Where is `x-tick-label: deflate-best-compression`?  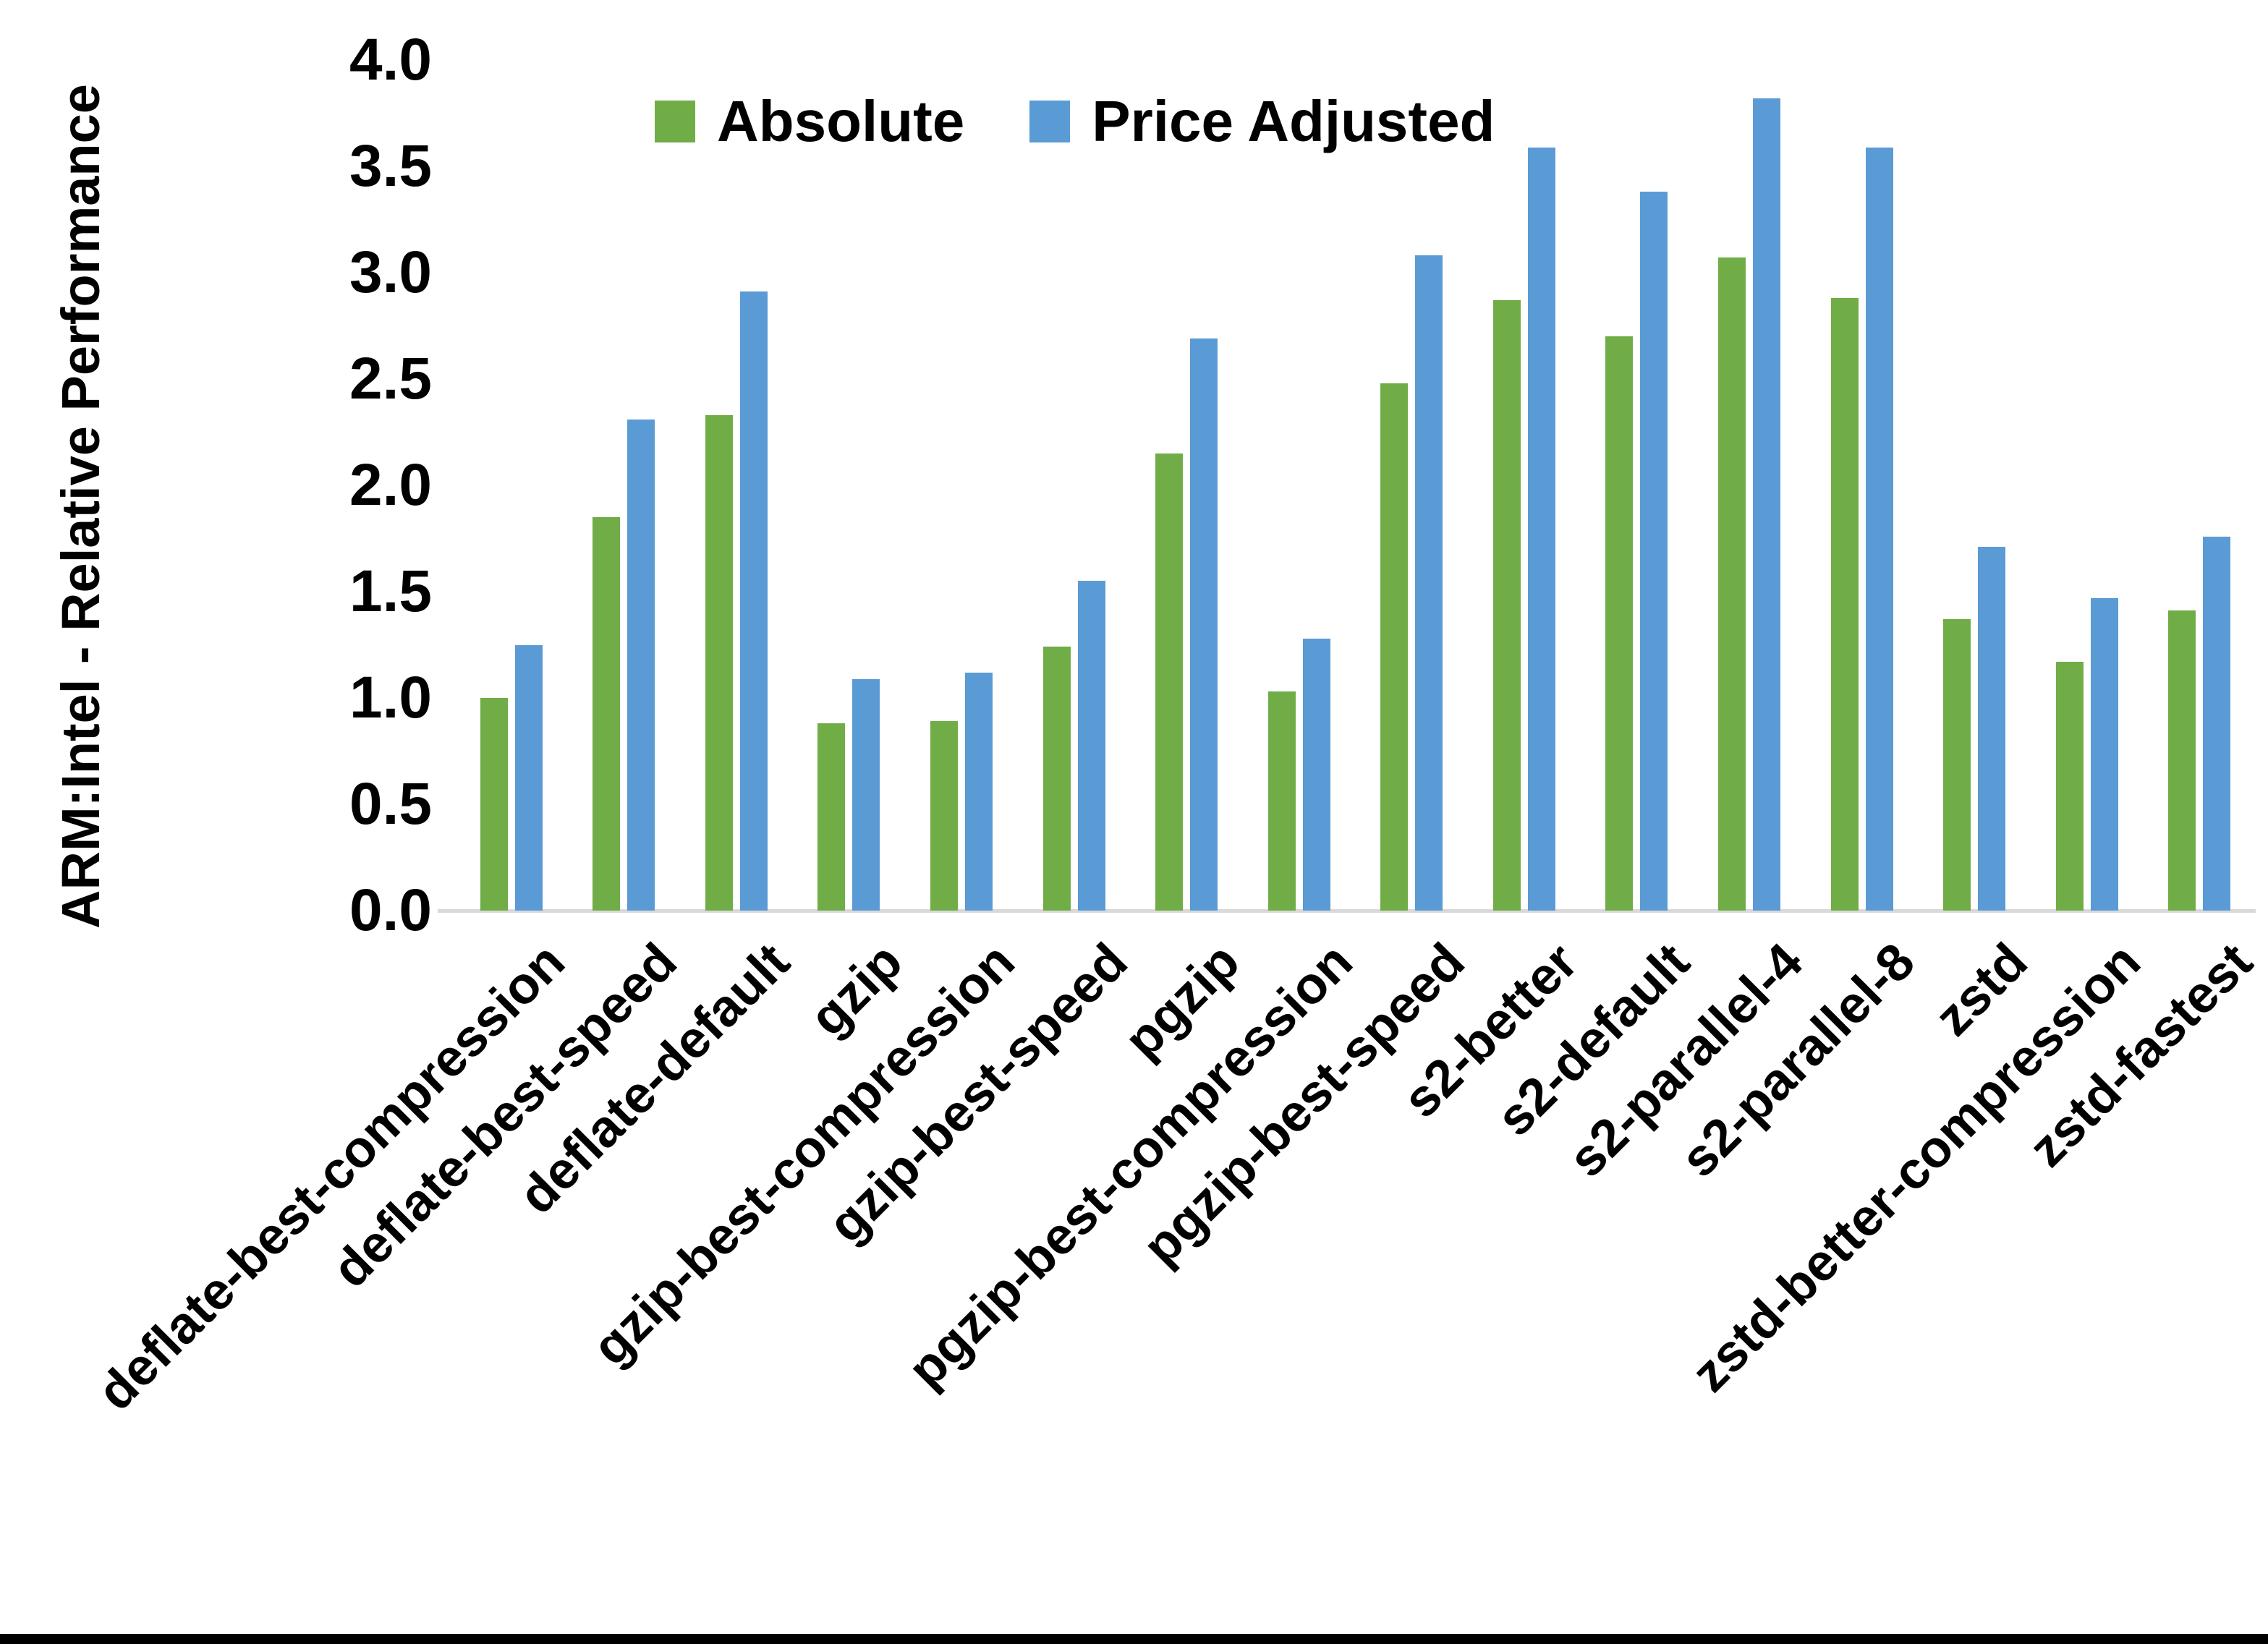
x-tick-label: deflate-best-compression is located at coordinates (331, 1177).